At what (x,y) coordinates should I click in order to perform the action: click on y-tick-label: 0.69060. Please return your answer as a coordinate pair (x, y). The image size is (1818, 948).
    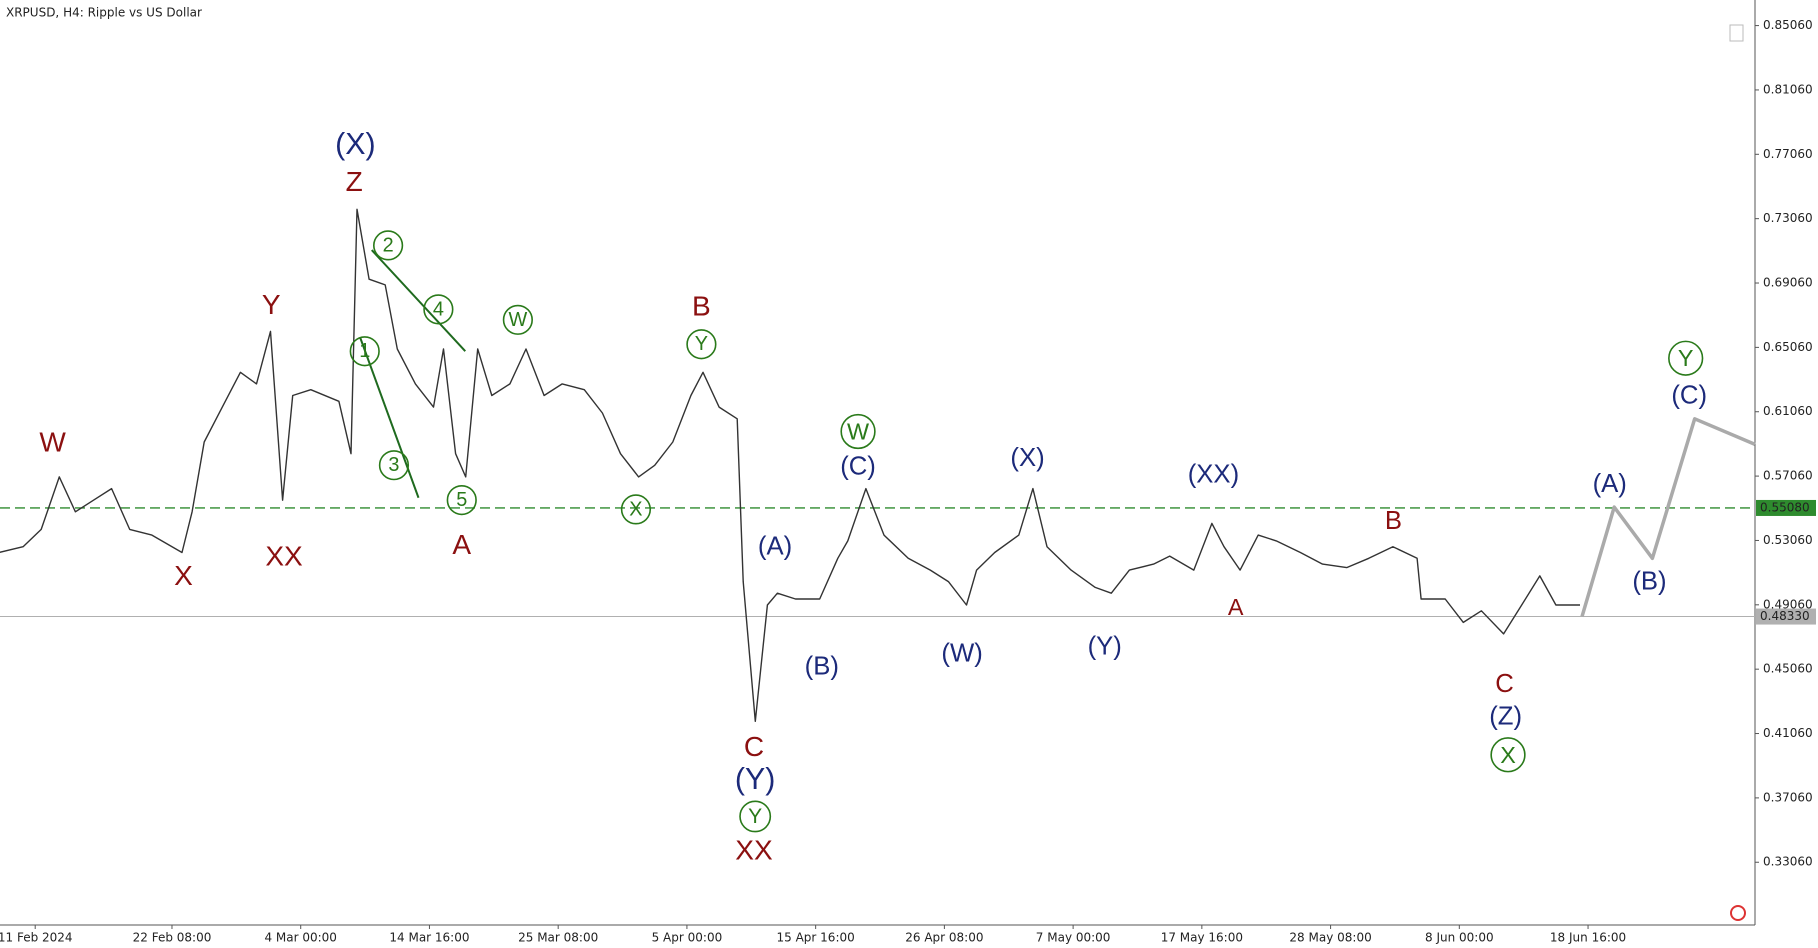
    Looking at the image, I should click on (1788, 283).